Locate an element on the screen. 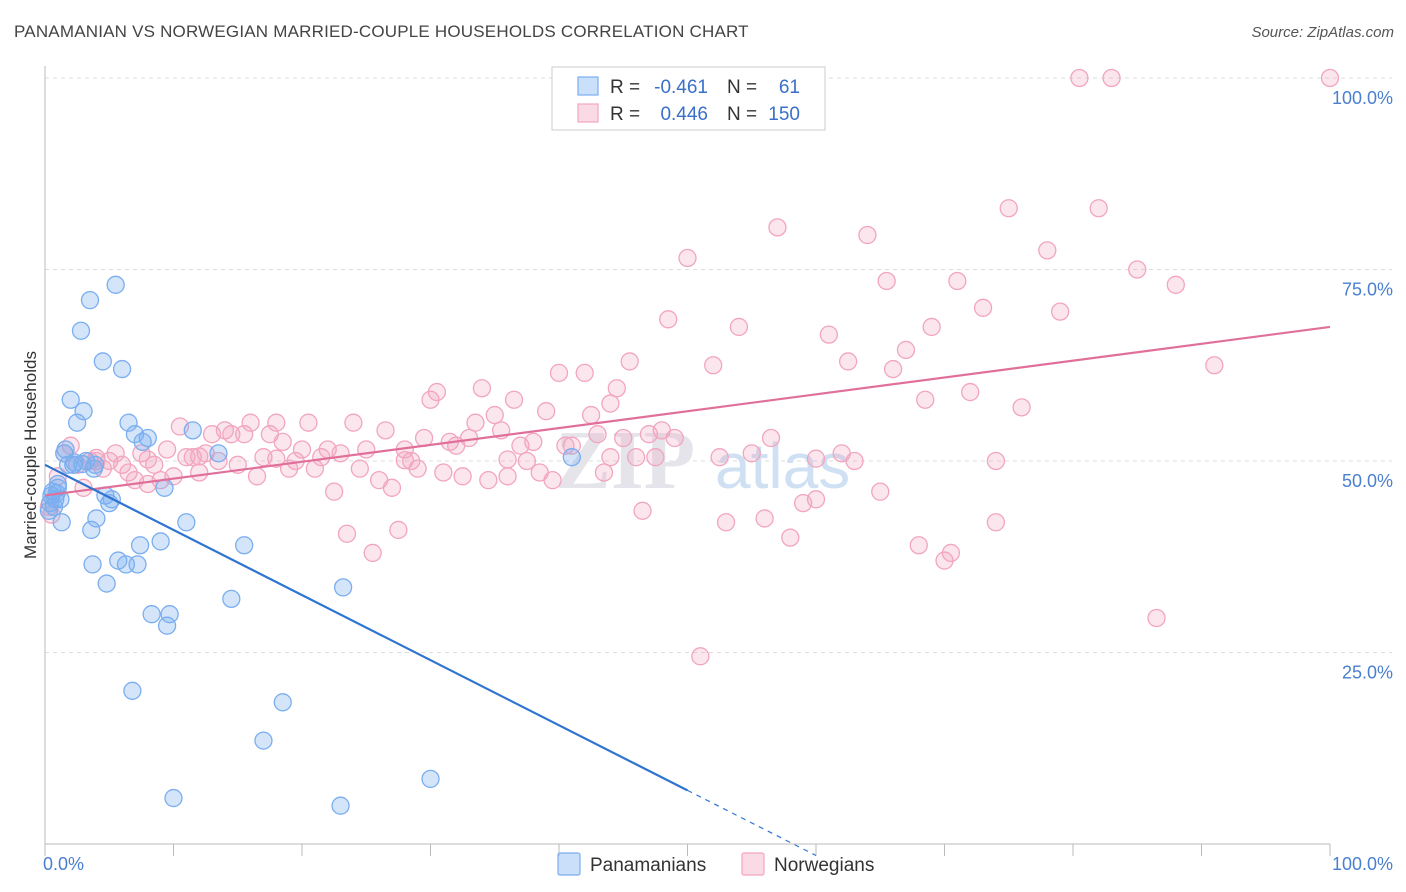  x-tick-labels: 0.0% 100.0% is located at coordinates (718, 864).